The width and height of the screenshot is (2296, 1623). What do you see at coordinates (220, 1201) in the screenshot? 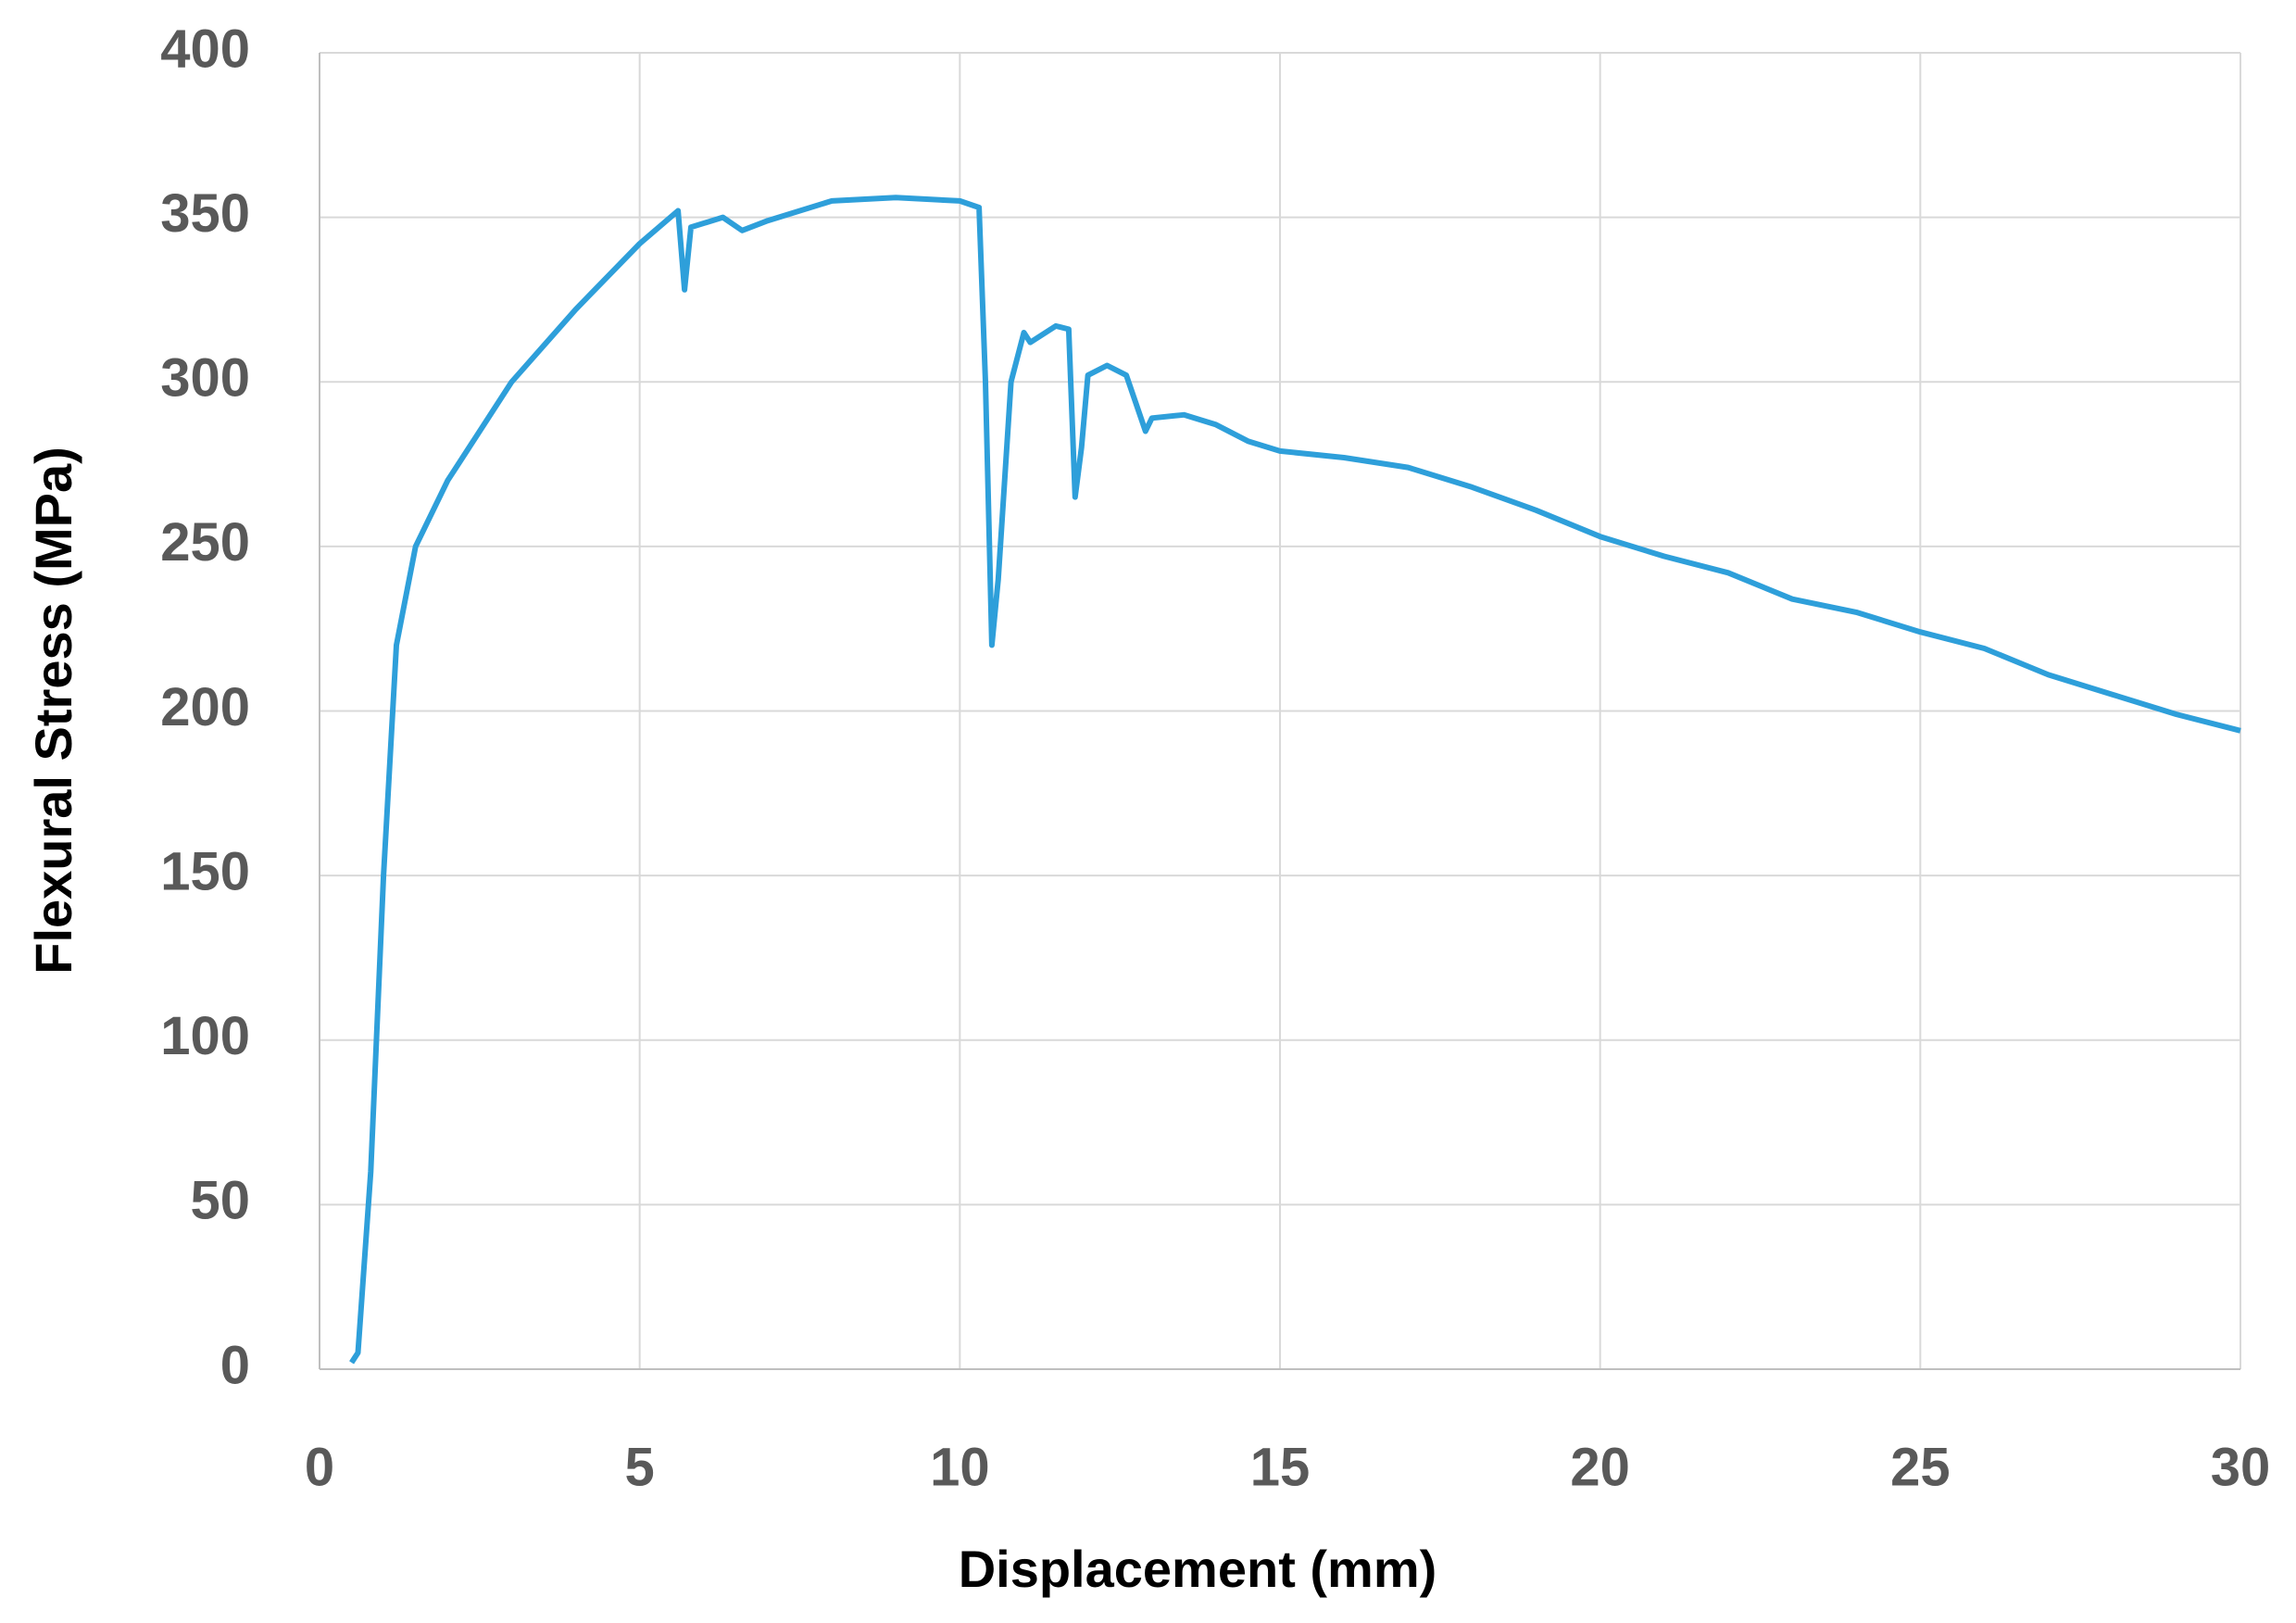
I see `y-tick-label: 50` at bounding box center [220, 1201].